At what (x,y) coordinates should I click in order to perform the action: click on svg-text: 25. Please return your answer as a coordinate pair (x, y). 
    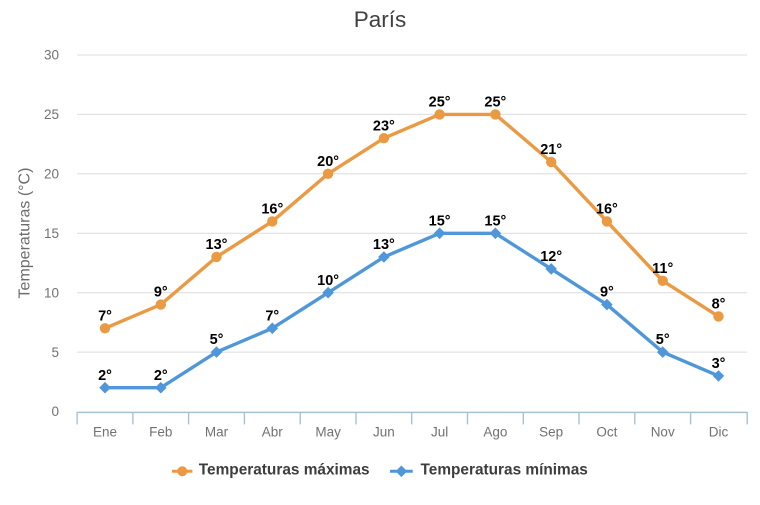
    Looking at the image, I should click on (51, 114).